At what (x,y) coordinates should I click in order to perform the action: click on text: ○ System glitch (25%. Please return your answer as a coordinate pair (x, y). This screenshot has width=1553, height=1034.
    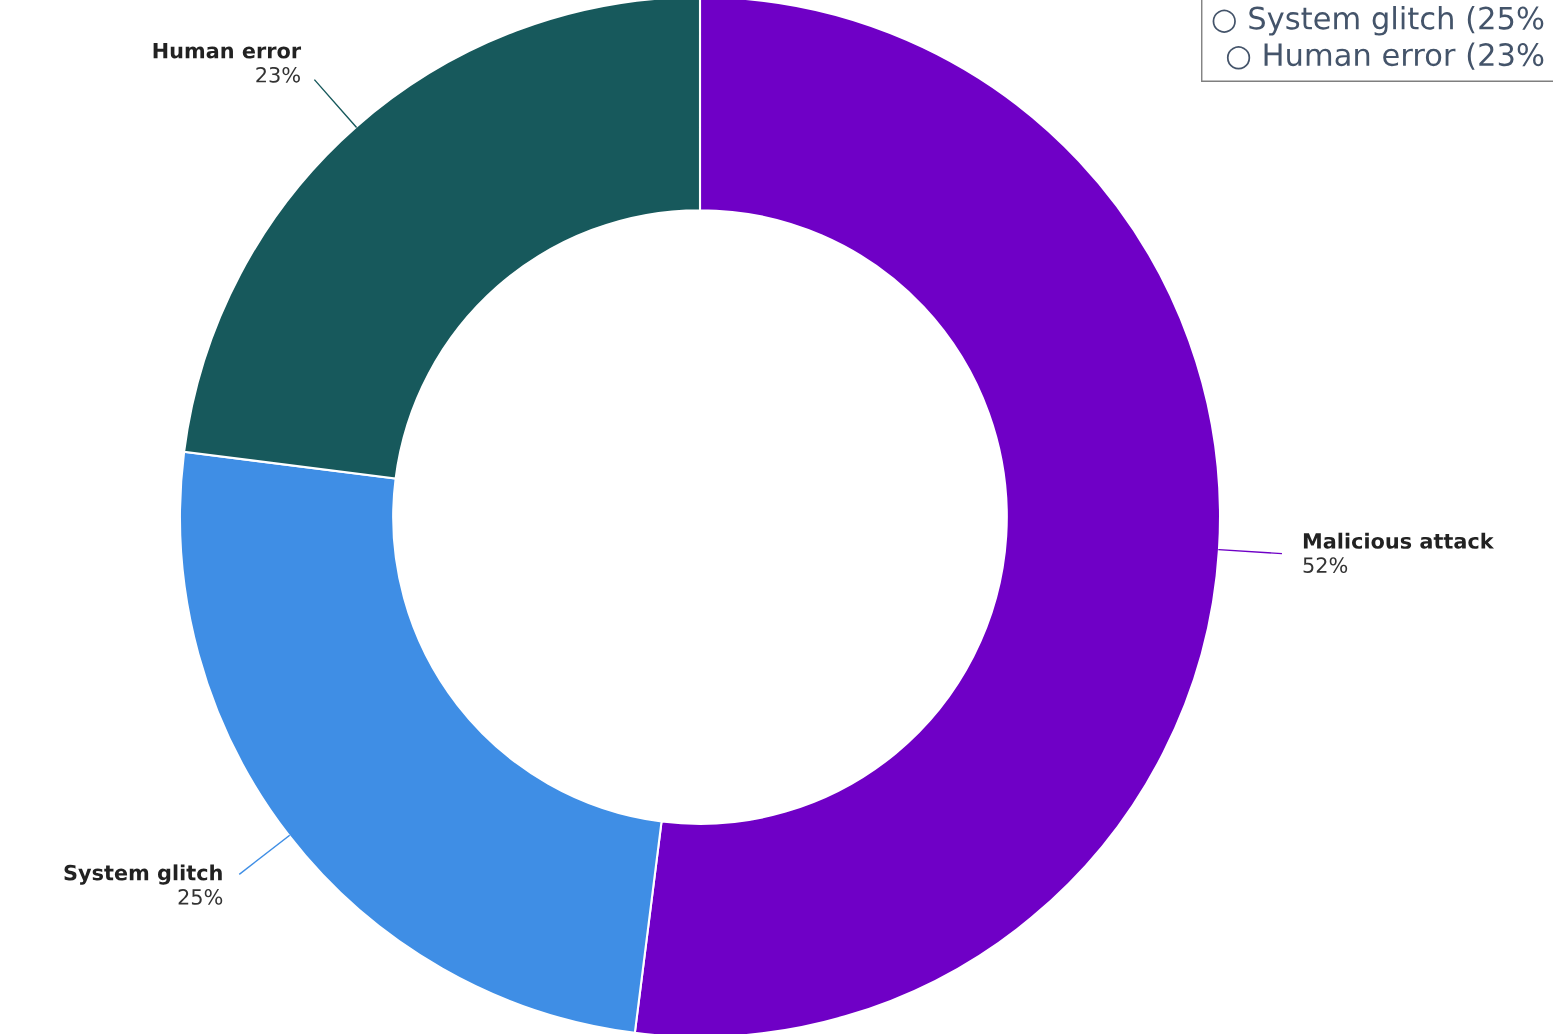
    Looking at the image, I should click on (1378, 21).